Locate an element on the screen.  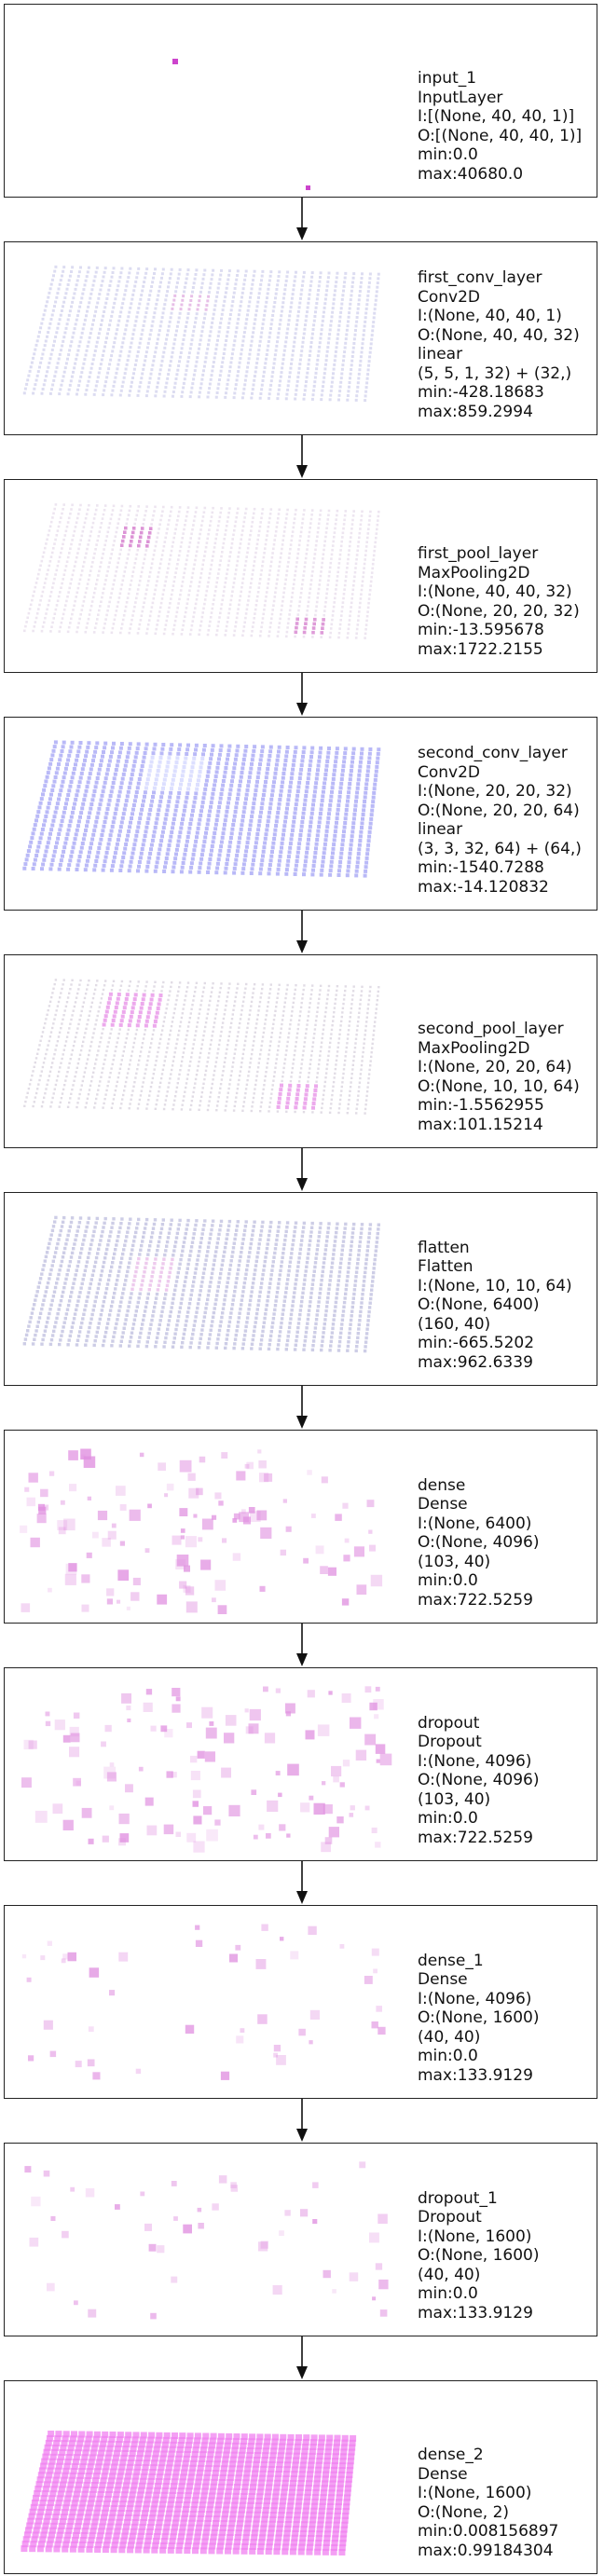
layer-info-line: O:(None, 6400) is located at coordinates (479, 1304).